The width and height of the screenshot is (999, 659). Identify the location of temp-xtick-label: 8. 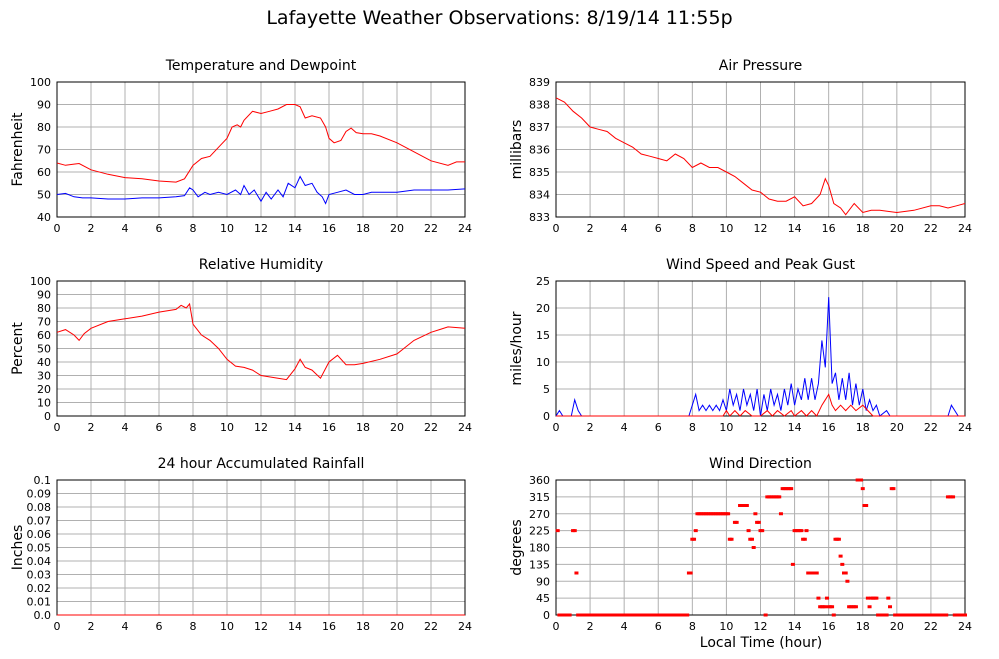
(193, 228).